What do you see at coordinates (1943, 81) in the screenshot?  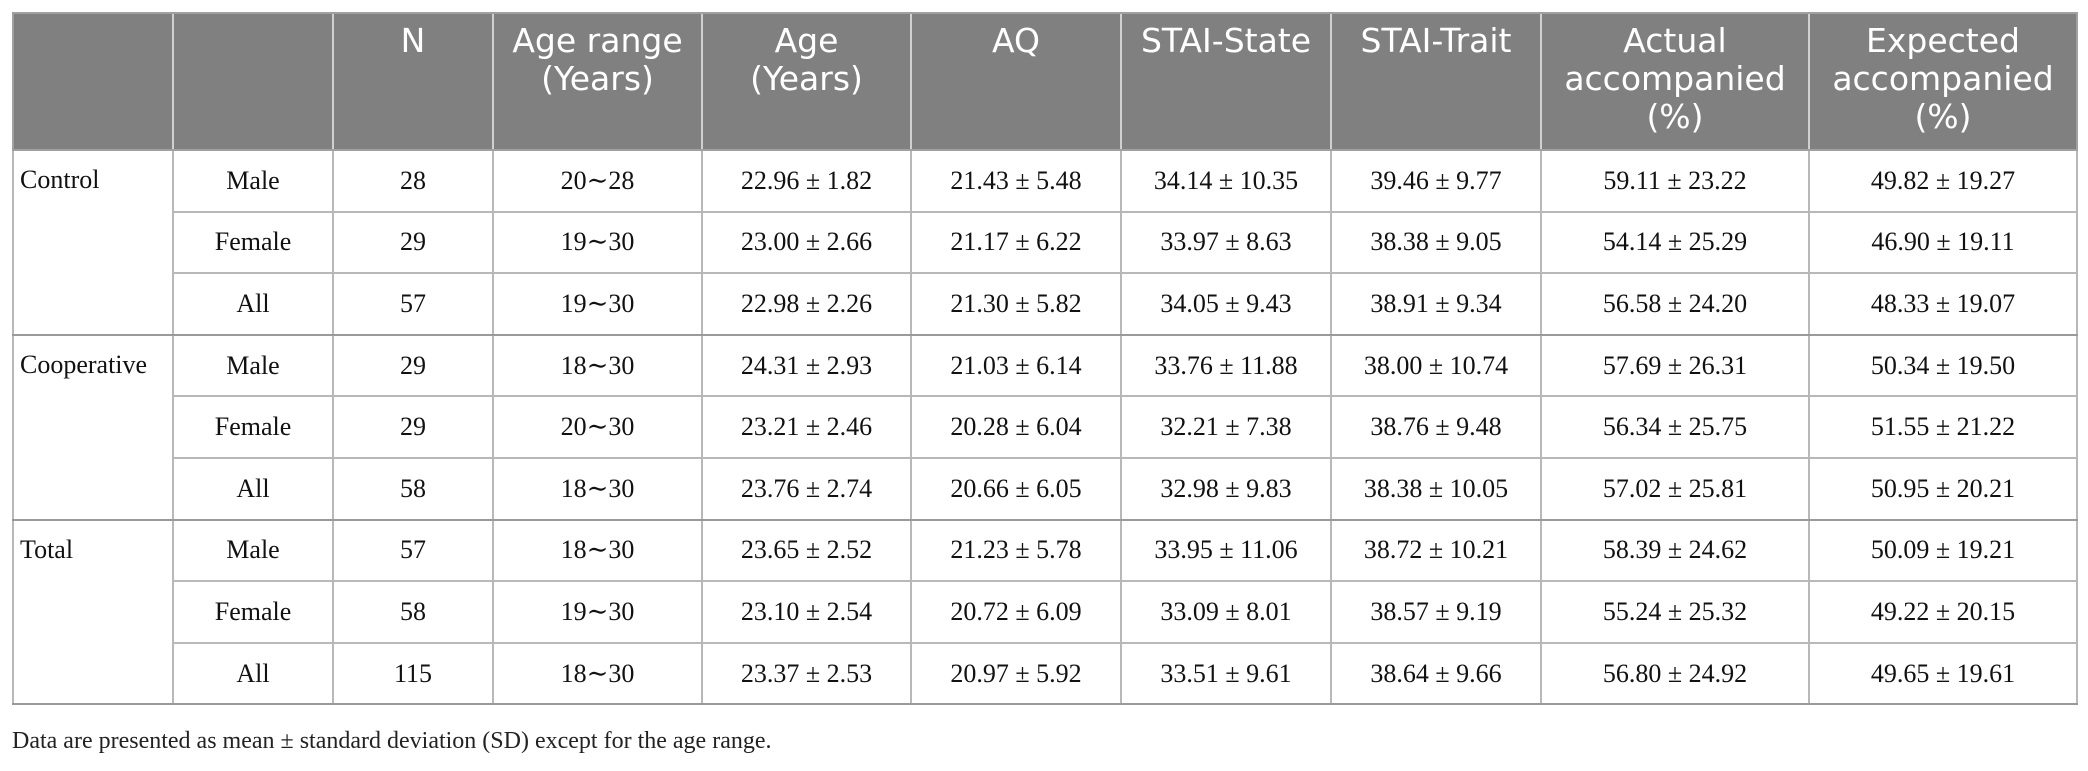 I see `header-expected-accompanied: Expected accompanied (%)` at bounding box center [1943, 81].